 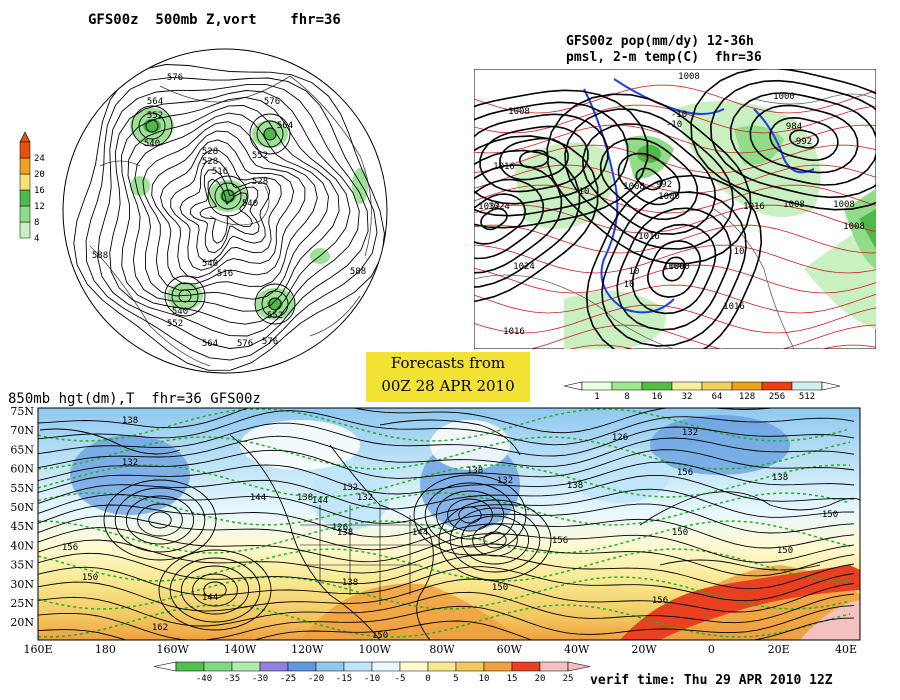 What do you see at coordinates (22, 622) in the screenshot?
I see `lat-label: 20N` at bounding box center [22, 622].